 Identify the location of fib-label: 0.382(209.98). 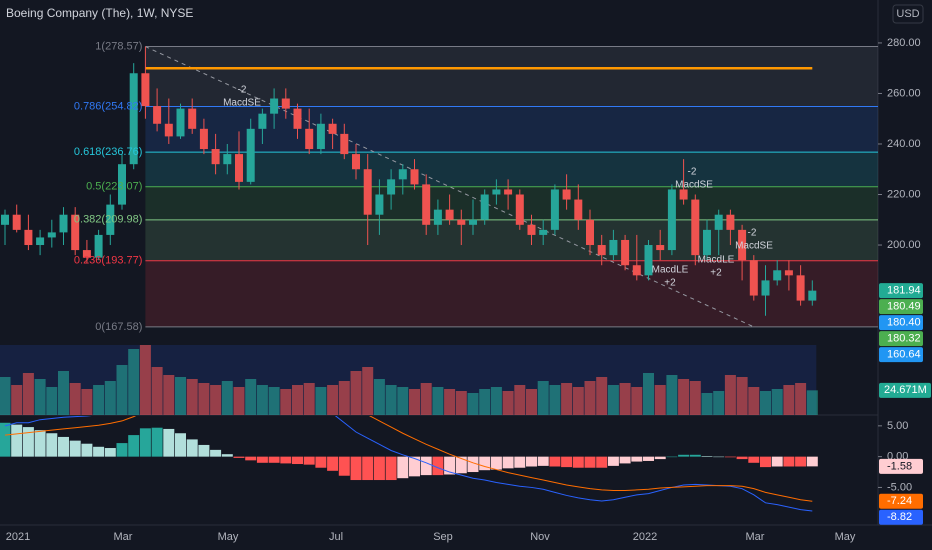
(108, 220).